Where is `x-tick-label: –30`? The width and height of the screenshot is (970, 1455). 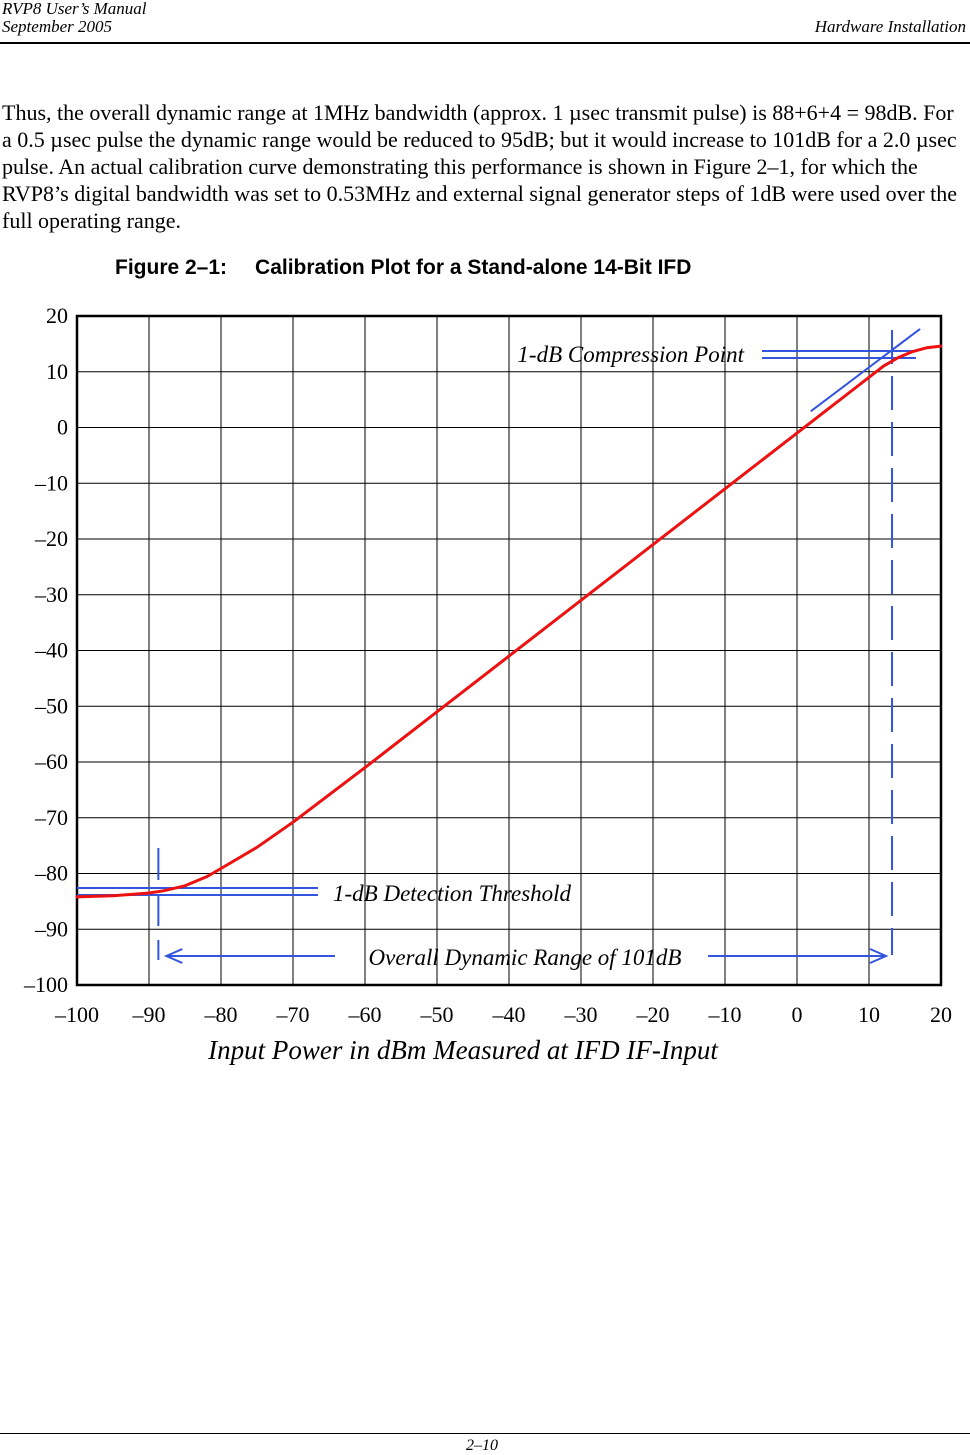
x-tick-label: –30 is located at coordinates (581, 1014).